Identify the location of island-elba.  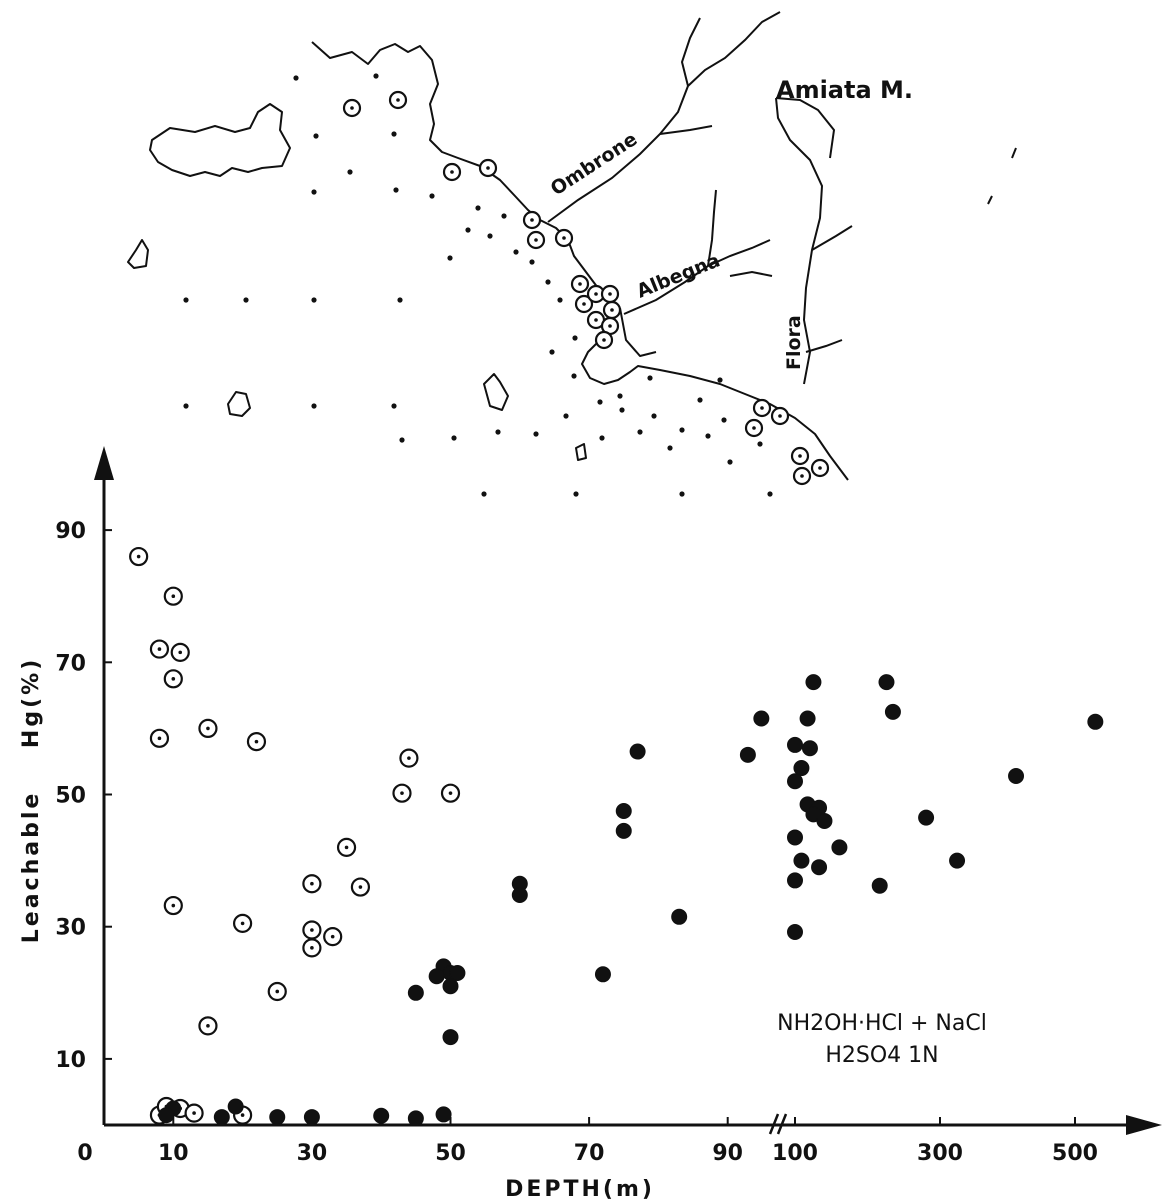
(220, 140).